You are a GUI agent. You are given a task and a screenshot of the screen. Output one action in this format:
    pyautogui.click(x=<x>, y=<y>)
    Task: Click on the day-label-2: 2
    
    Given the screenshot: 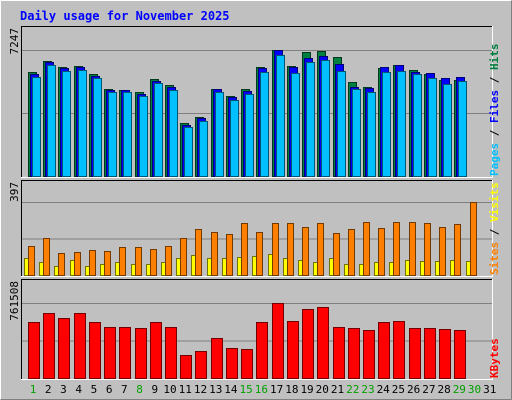 What is the action you would take?
    pyautogui.click(x=48, y=389)
    